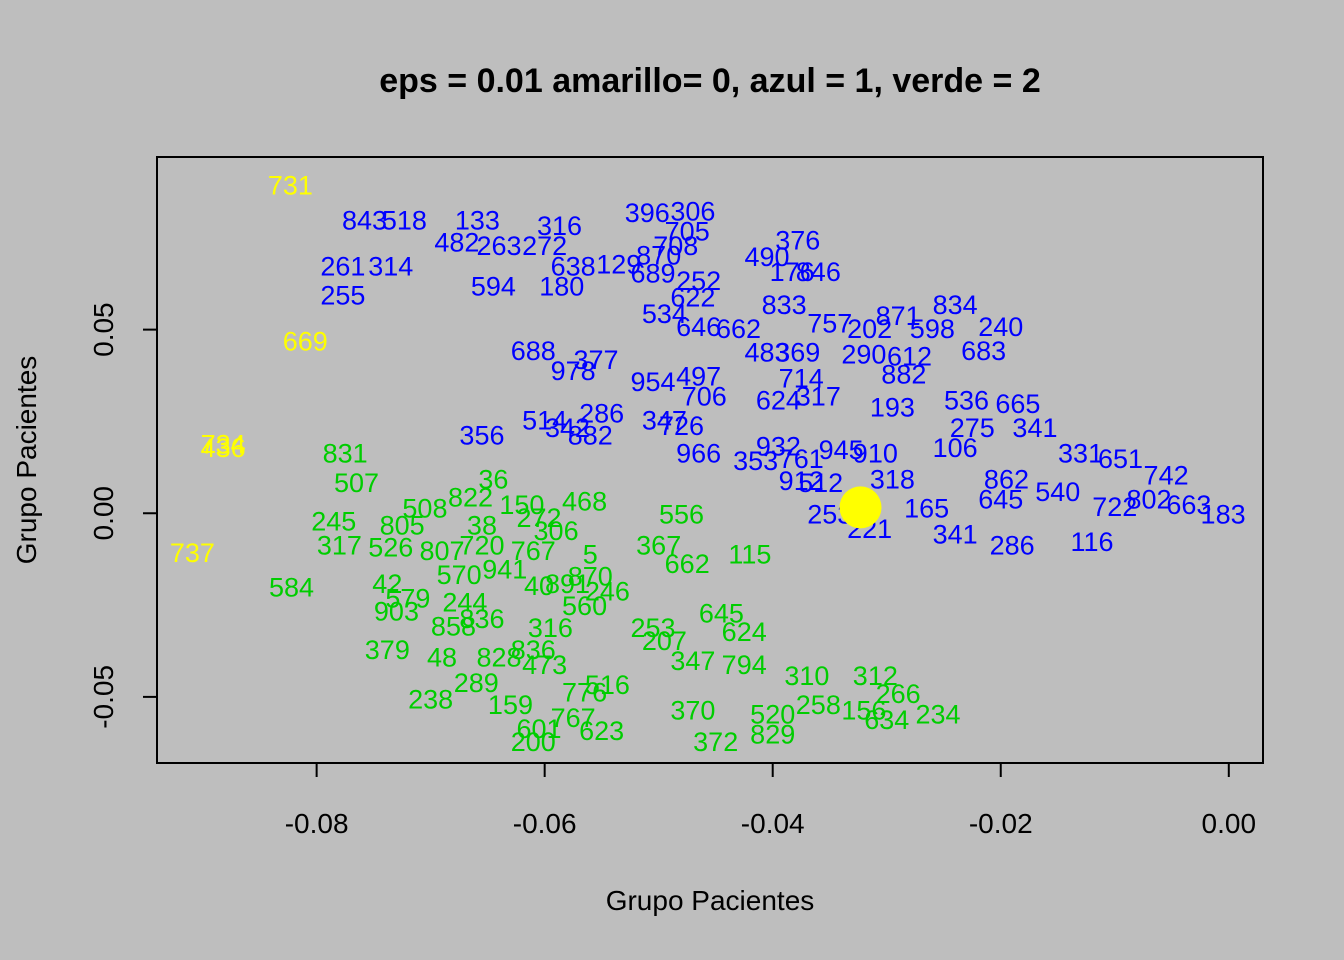 The width and height of the screenshot is (1344, 960). What do you see at coordinates (573, 266) in the screenshot?
I see `point-label: 638` at bounding box center [573, 266].